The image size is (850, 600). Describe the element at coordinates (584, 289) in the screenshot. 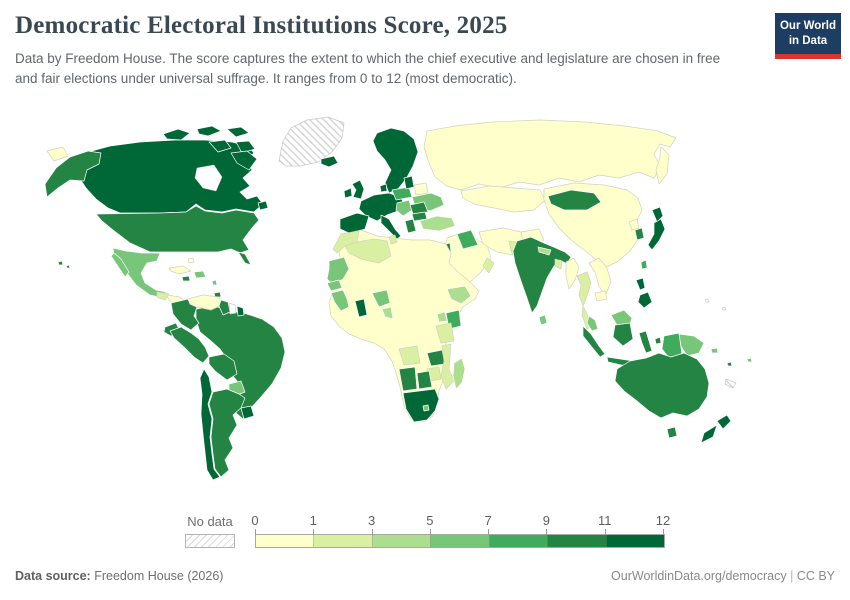

I see `region-thailand` at that location.